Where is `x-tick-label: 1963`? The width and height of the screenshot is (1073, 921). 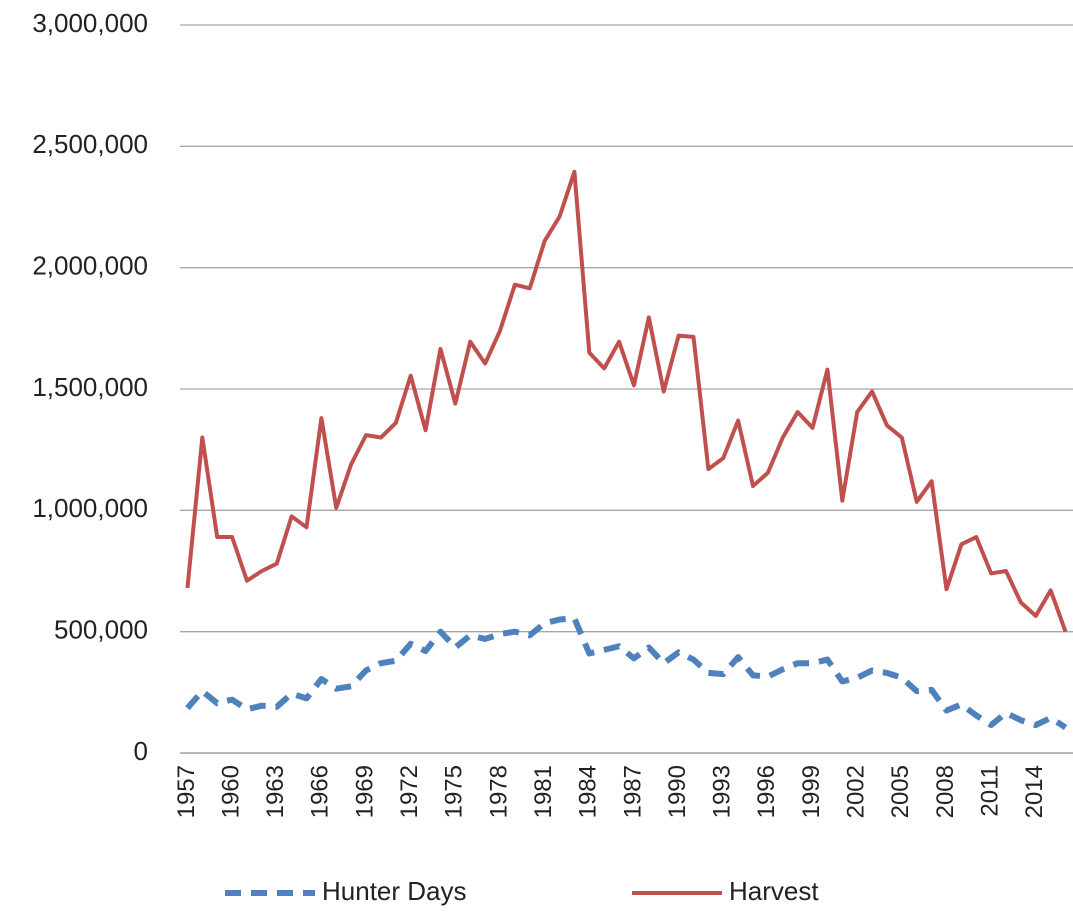
x-tick-label: 1963 is located at coordinates (275, 791).